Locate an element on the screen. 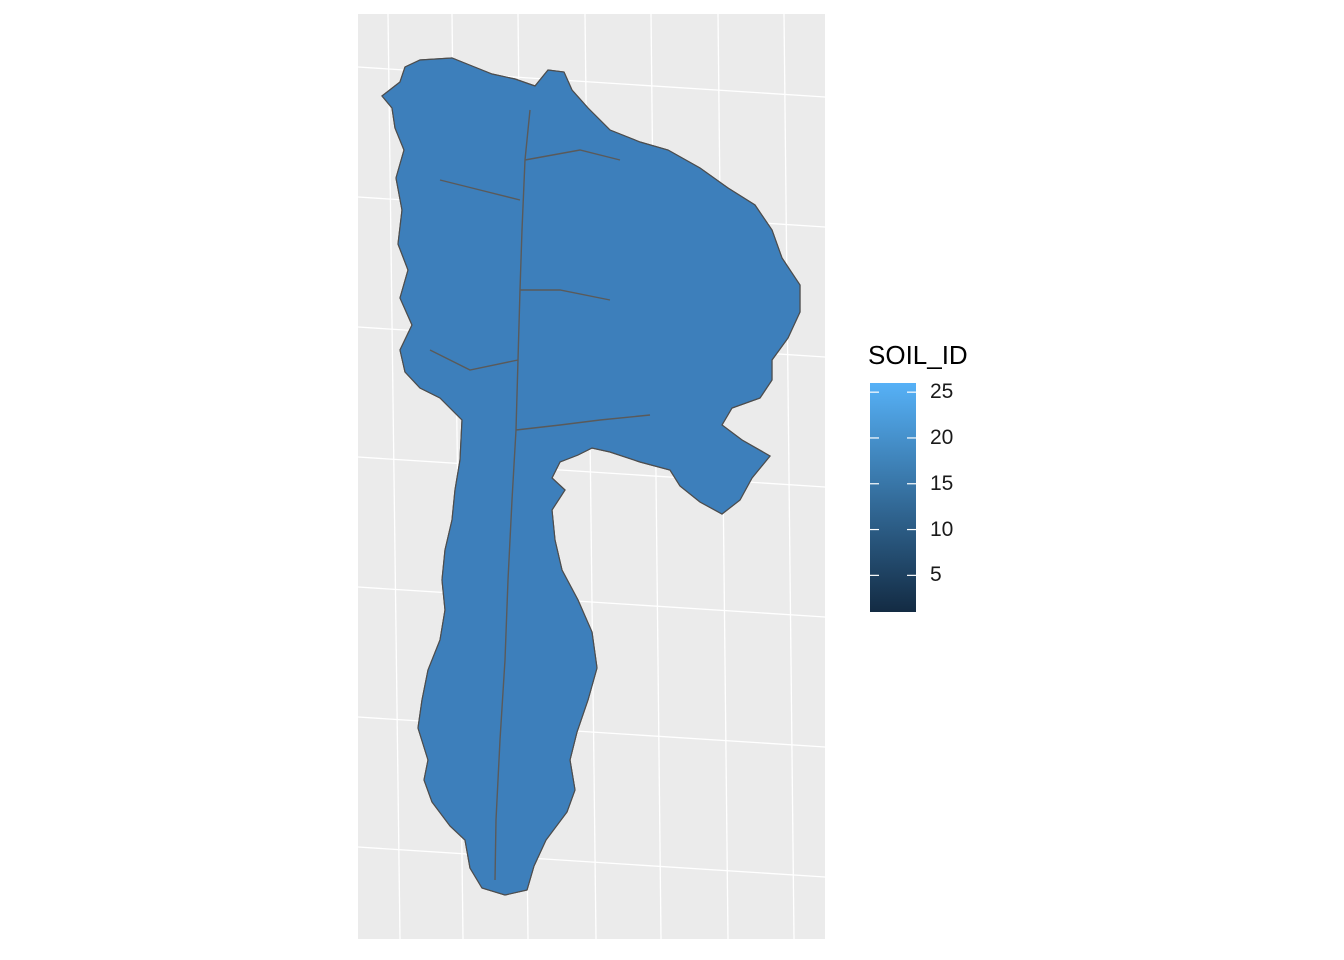  legend-tick-label: 5 is located at coordinates (936, 575).